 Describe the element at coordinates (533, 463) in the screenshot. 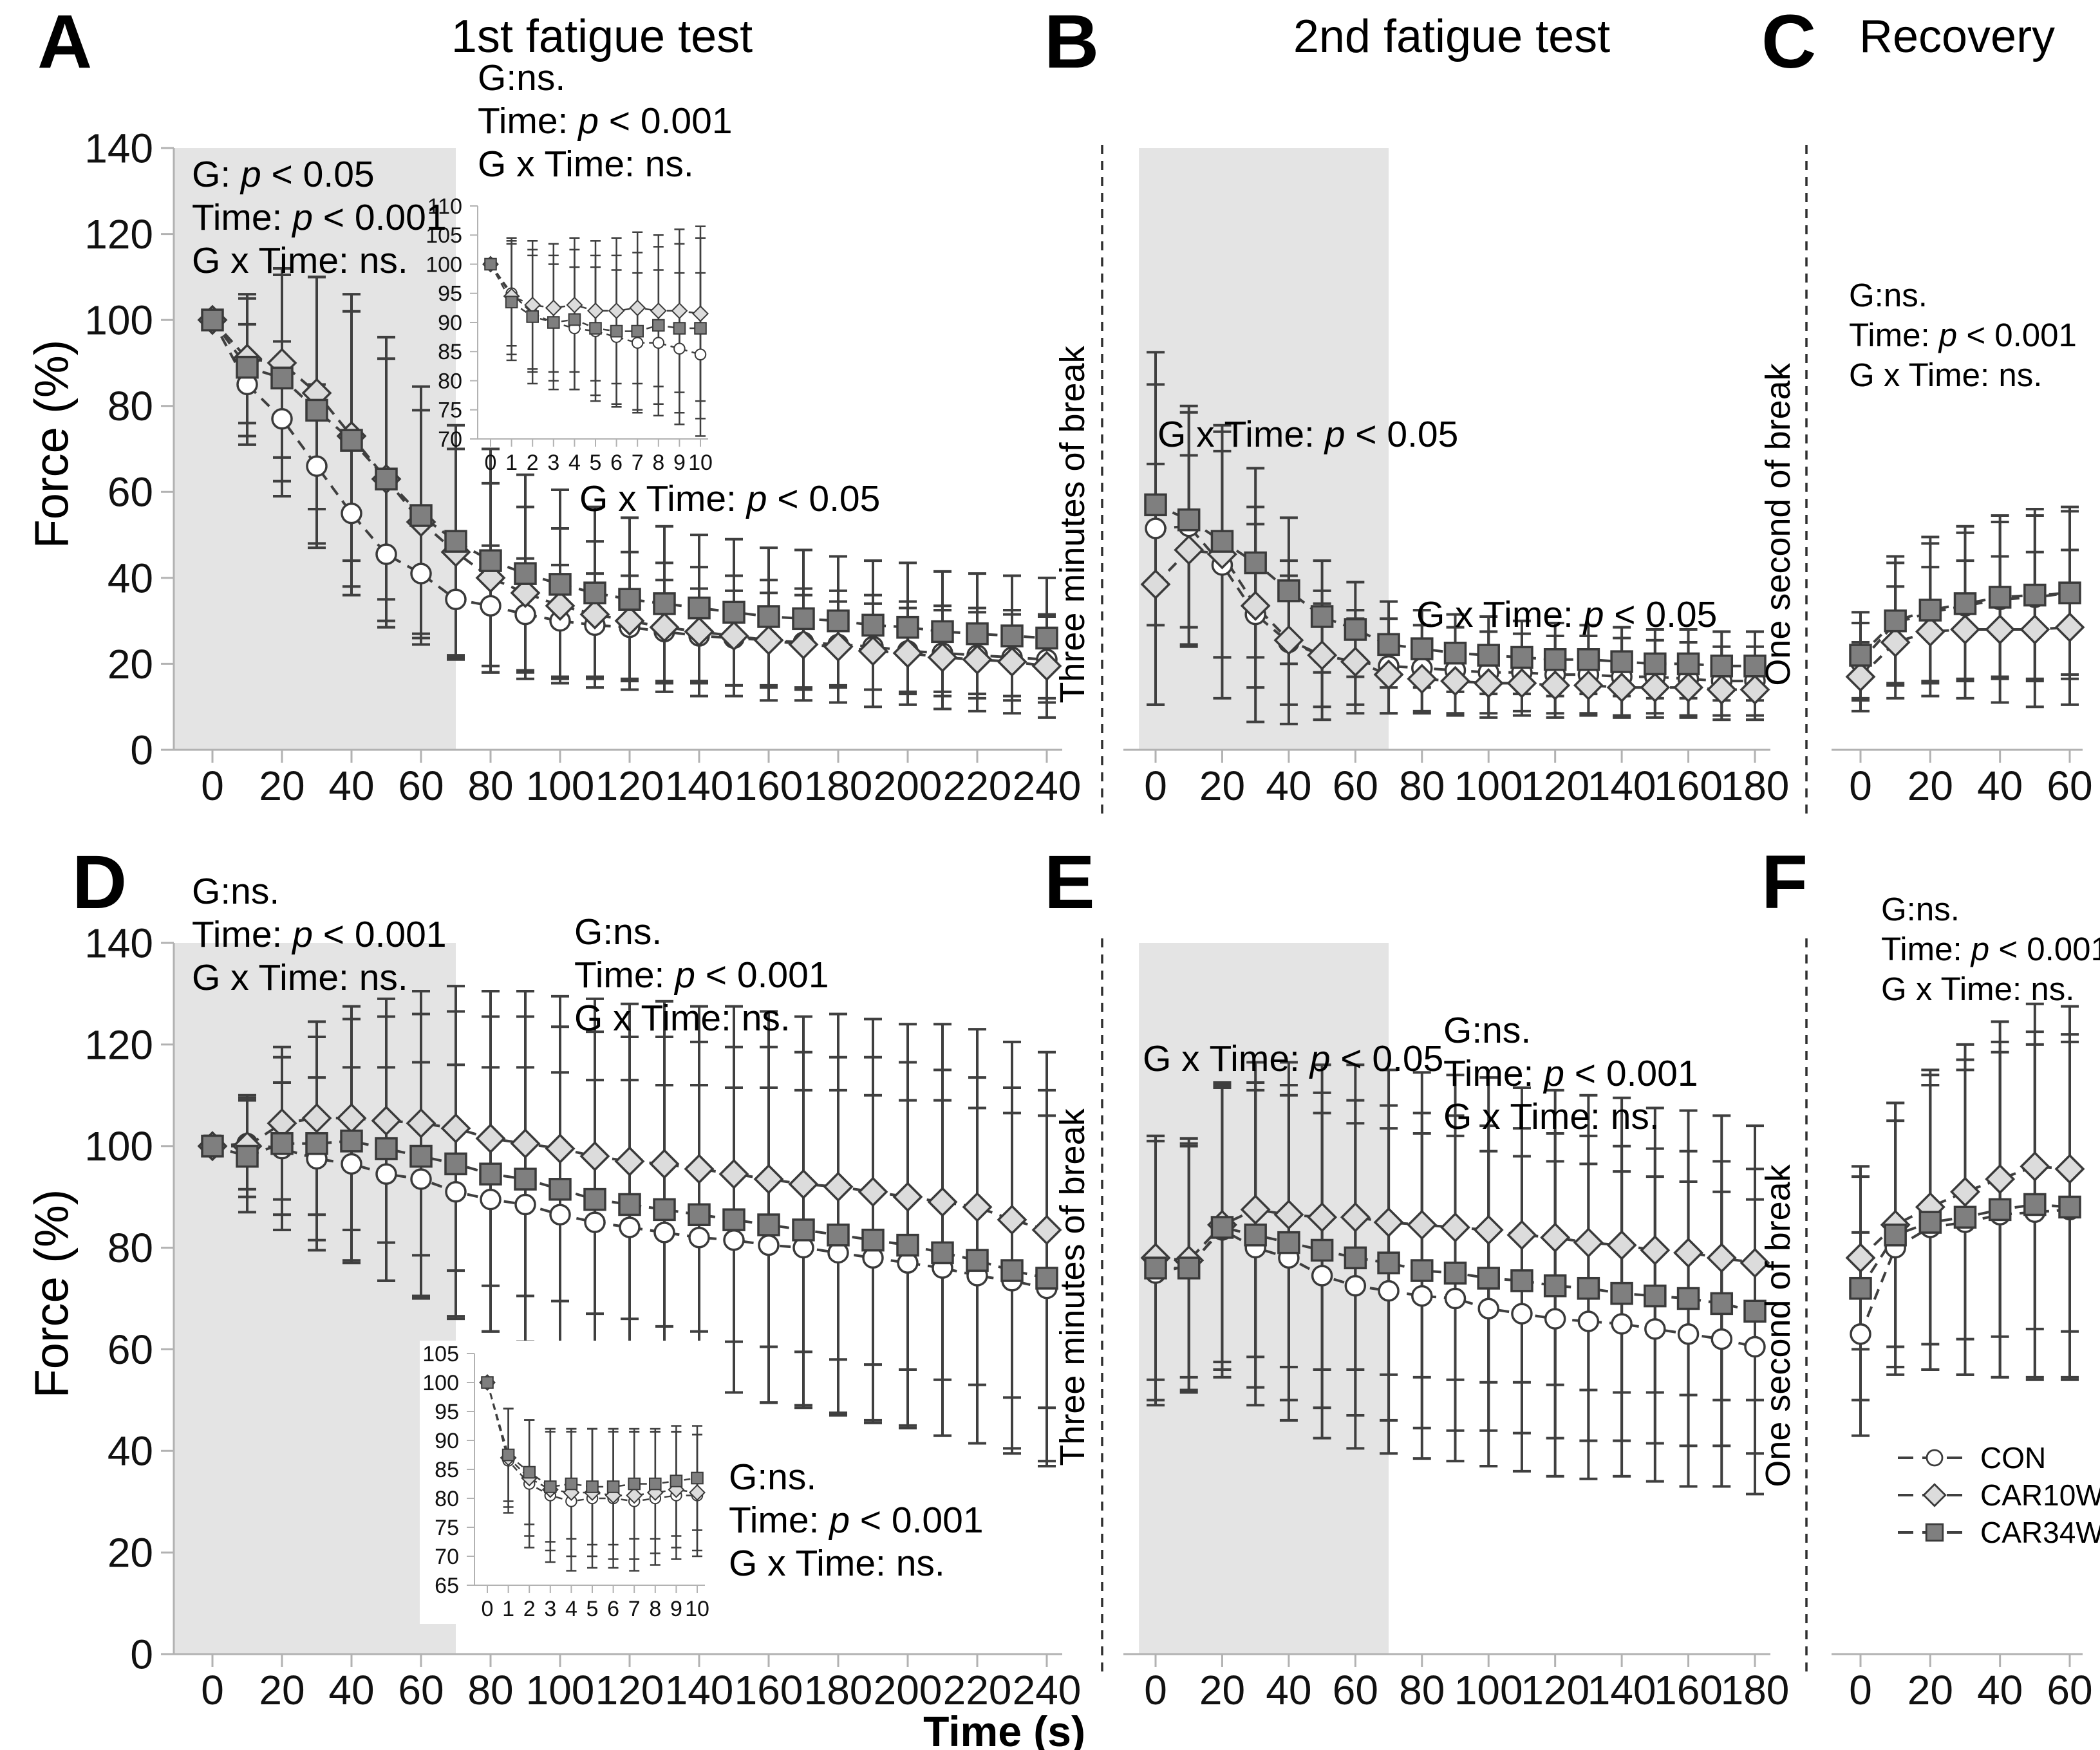

I see `x-tick-label: 2` at that location.